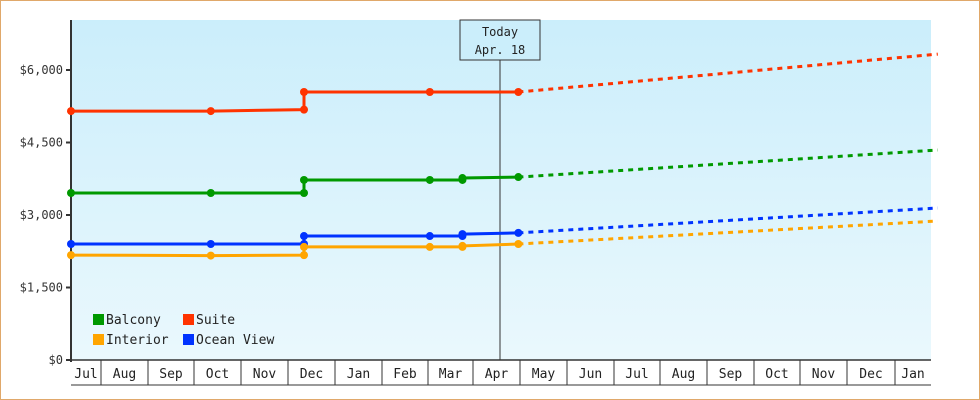  What do you see at coordinates (500, 32) in the screenshot?
I see `today-label: Today` at bounding box center [500, 32].